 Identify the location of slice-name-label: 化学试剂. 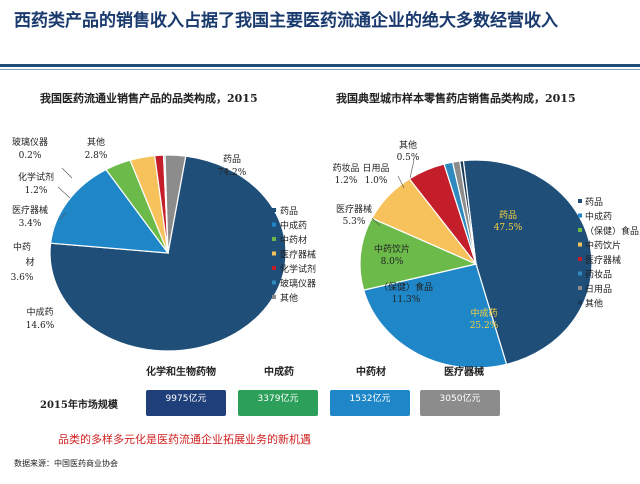
(36, 177).